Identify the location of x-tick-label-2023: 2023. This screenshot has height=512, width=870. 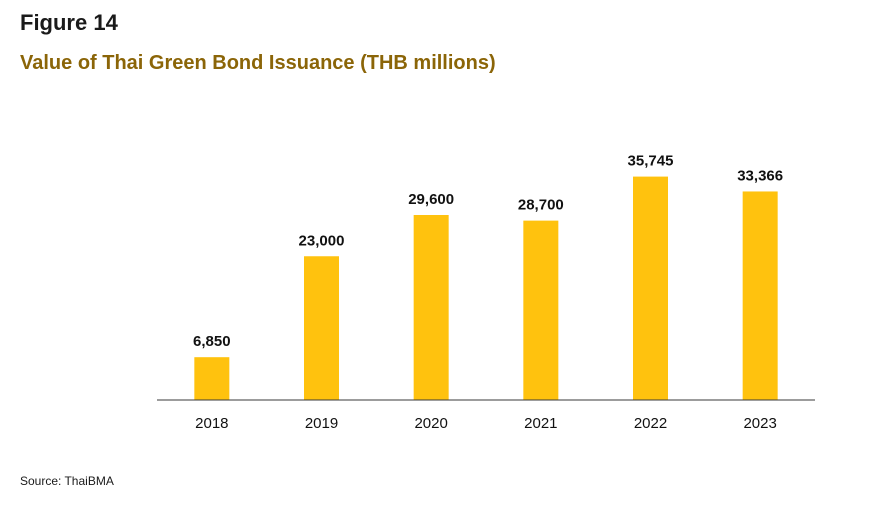
(759, 423).